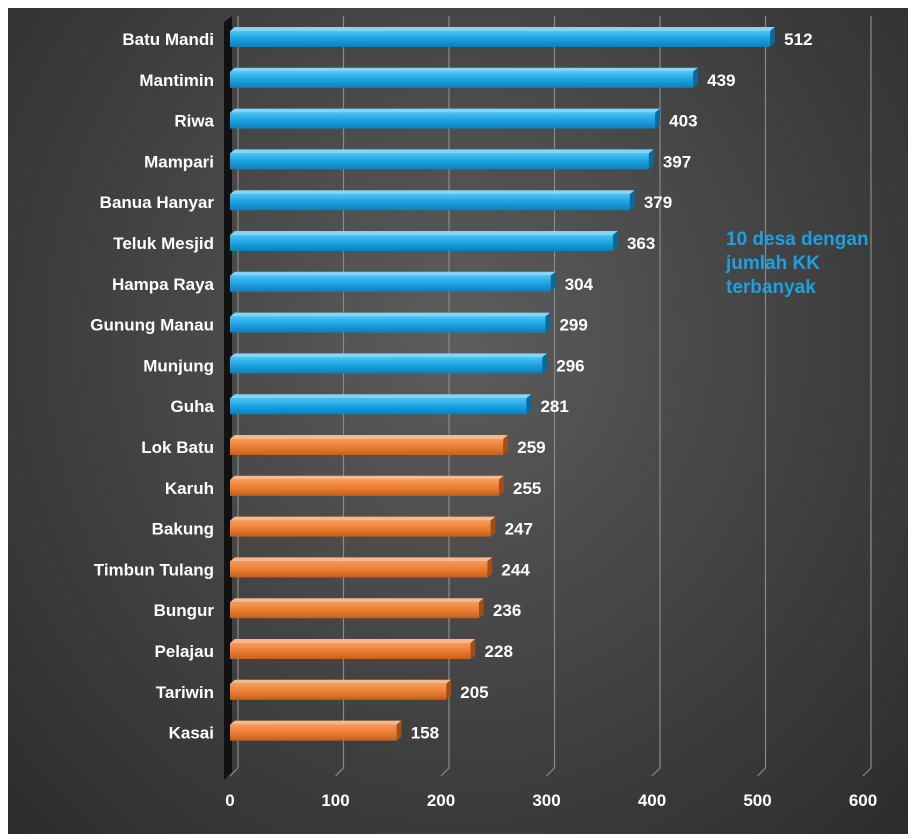 Image resolution: width=912 pixels, height=839 pixels. What do you see at coordinates (193, 406) in the screenshot?
I see `category-label: Guha` at bounding box center [193, 406].